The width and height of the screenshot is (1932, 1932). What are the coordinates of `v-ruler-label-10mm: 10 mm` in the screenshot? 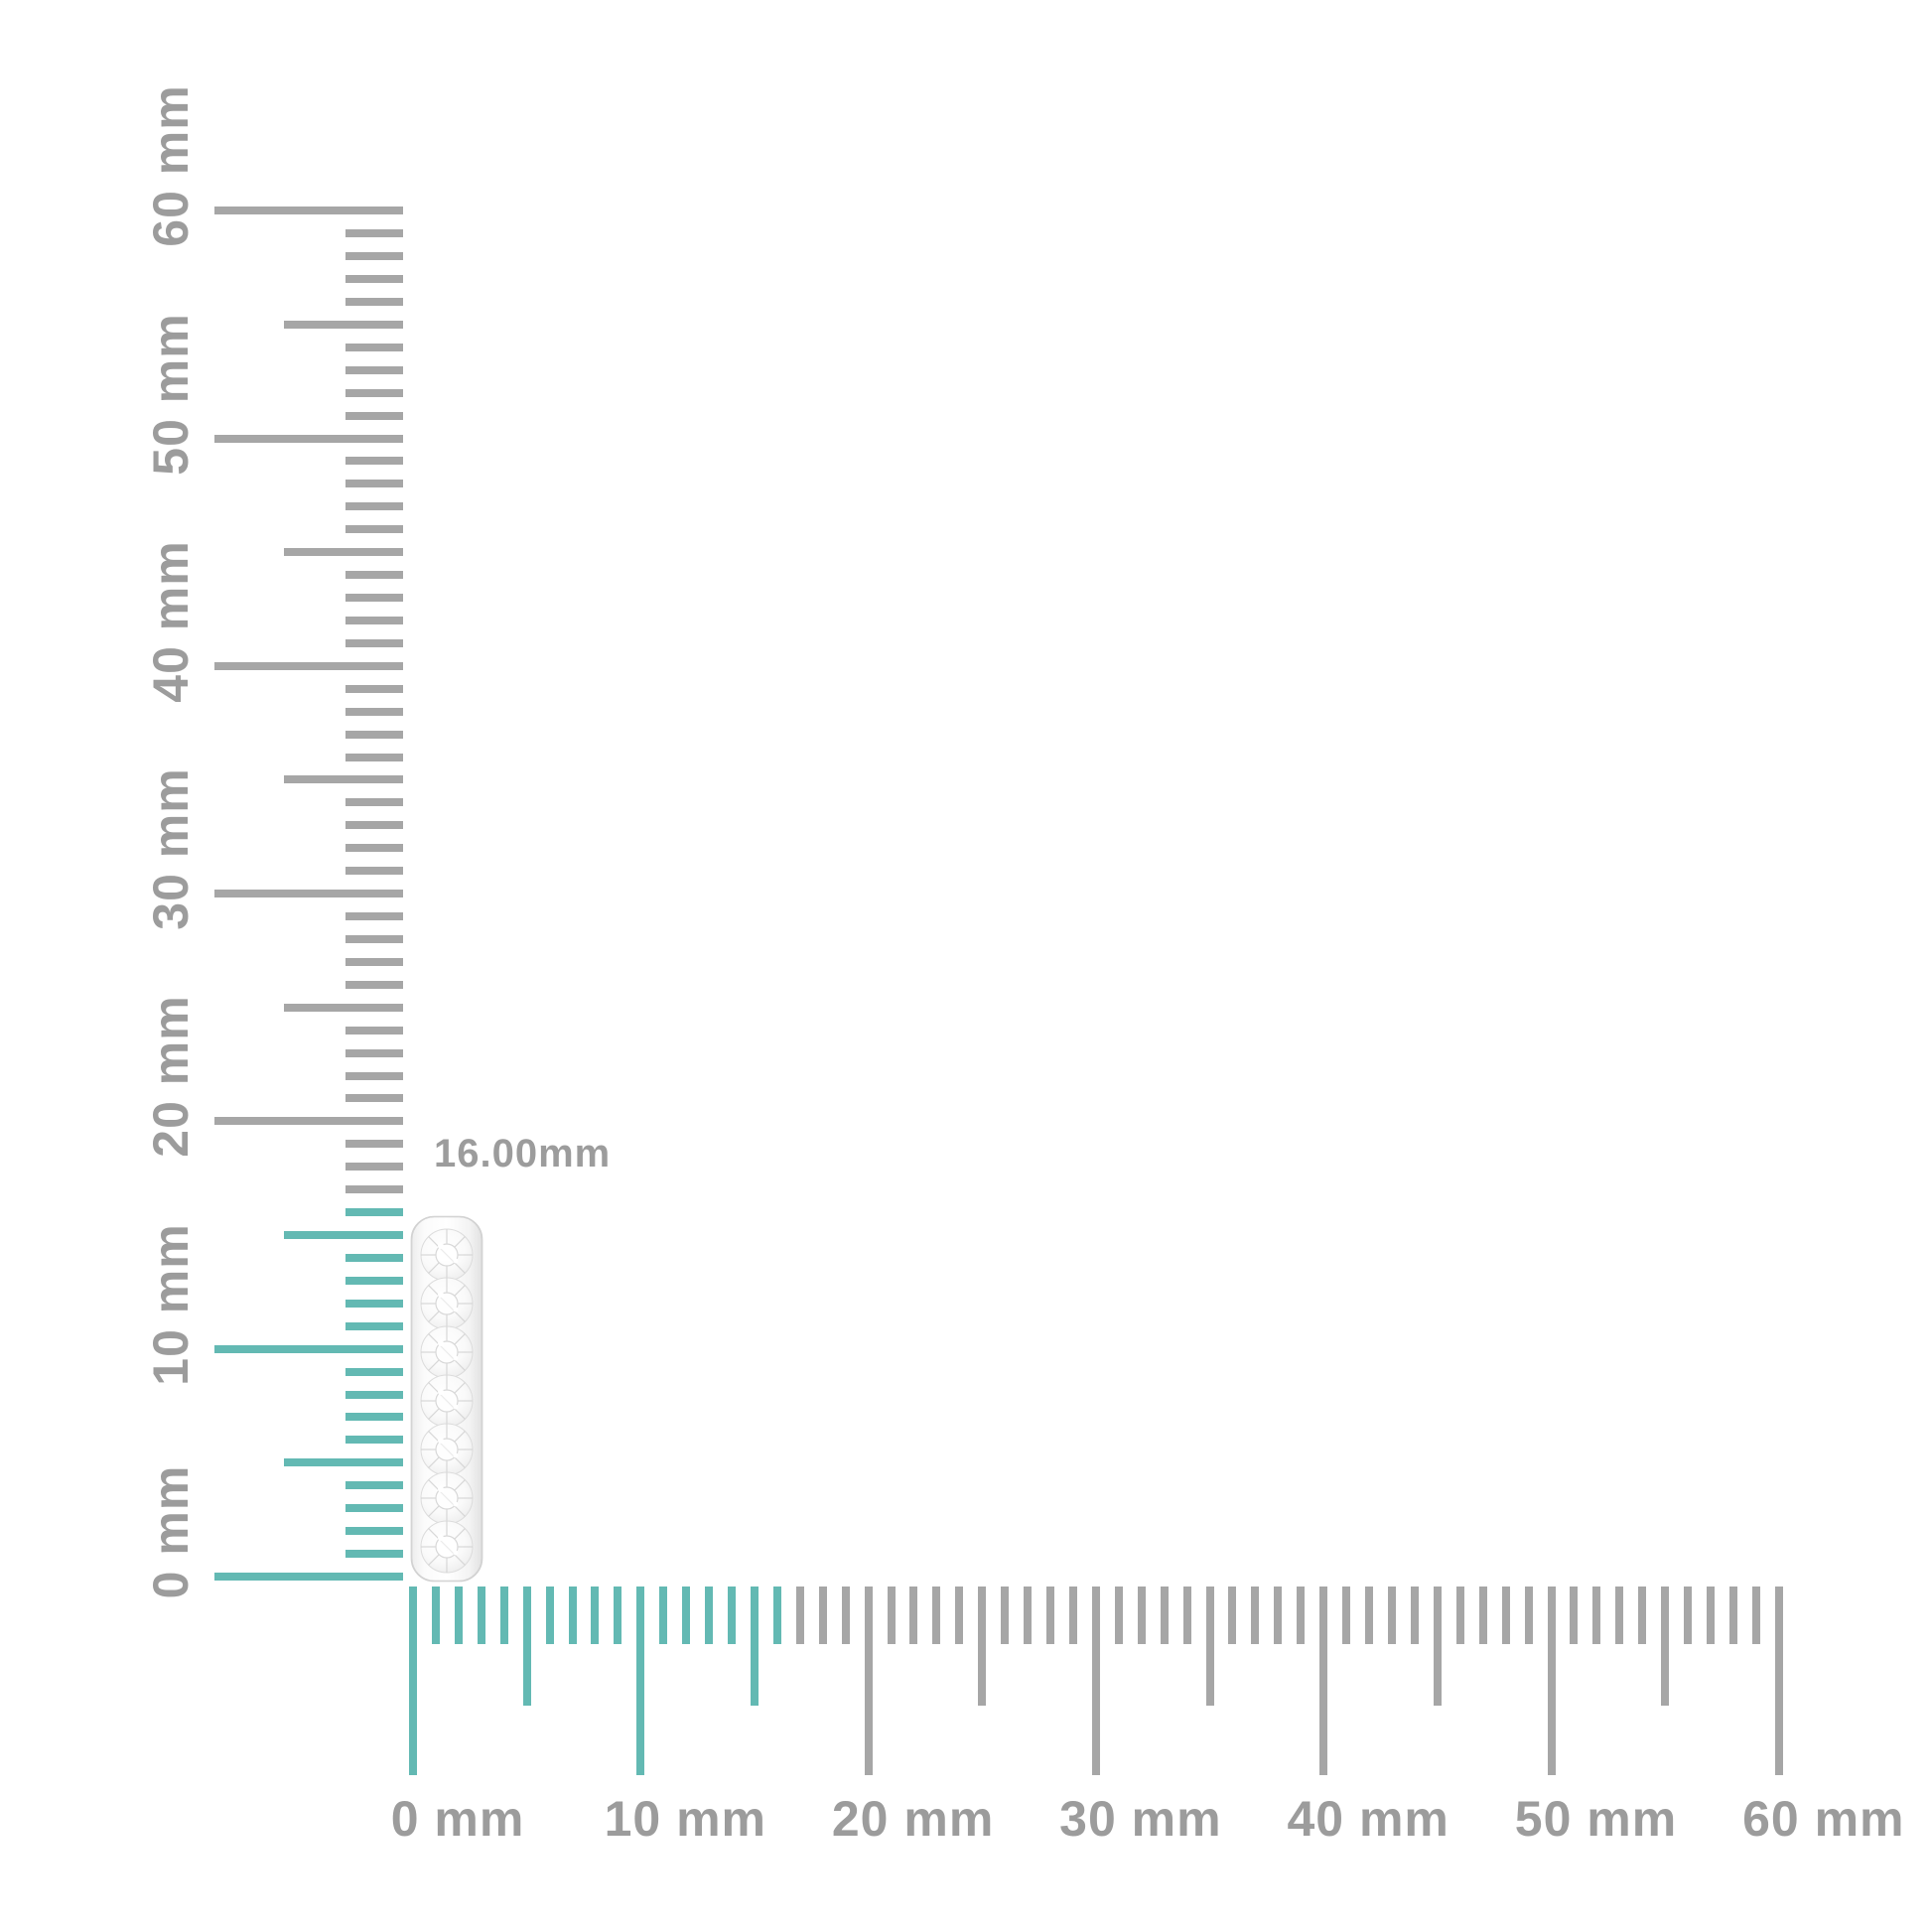 It's located at (171, 1304).